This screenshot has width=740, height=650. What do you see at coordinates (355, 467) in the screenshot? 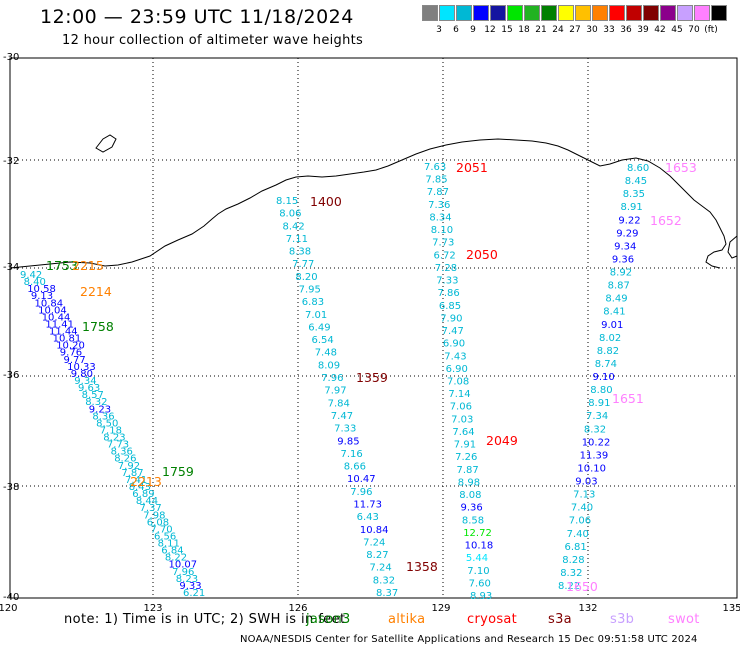
I see `wave-height-value: 8.66` at bounding box center [355, 467].